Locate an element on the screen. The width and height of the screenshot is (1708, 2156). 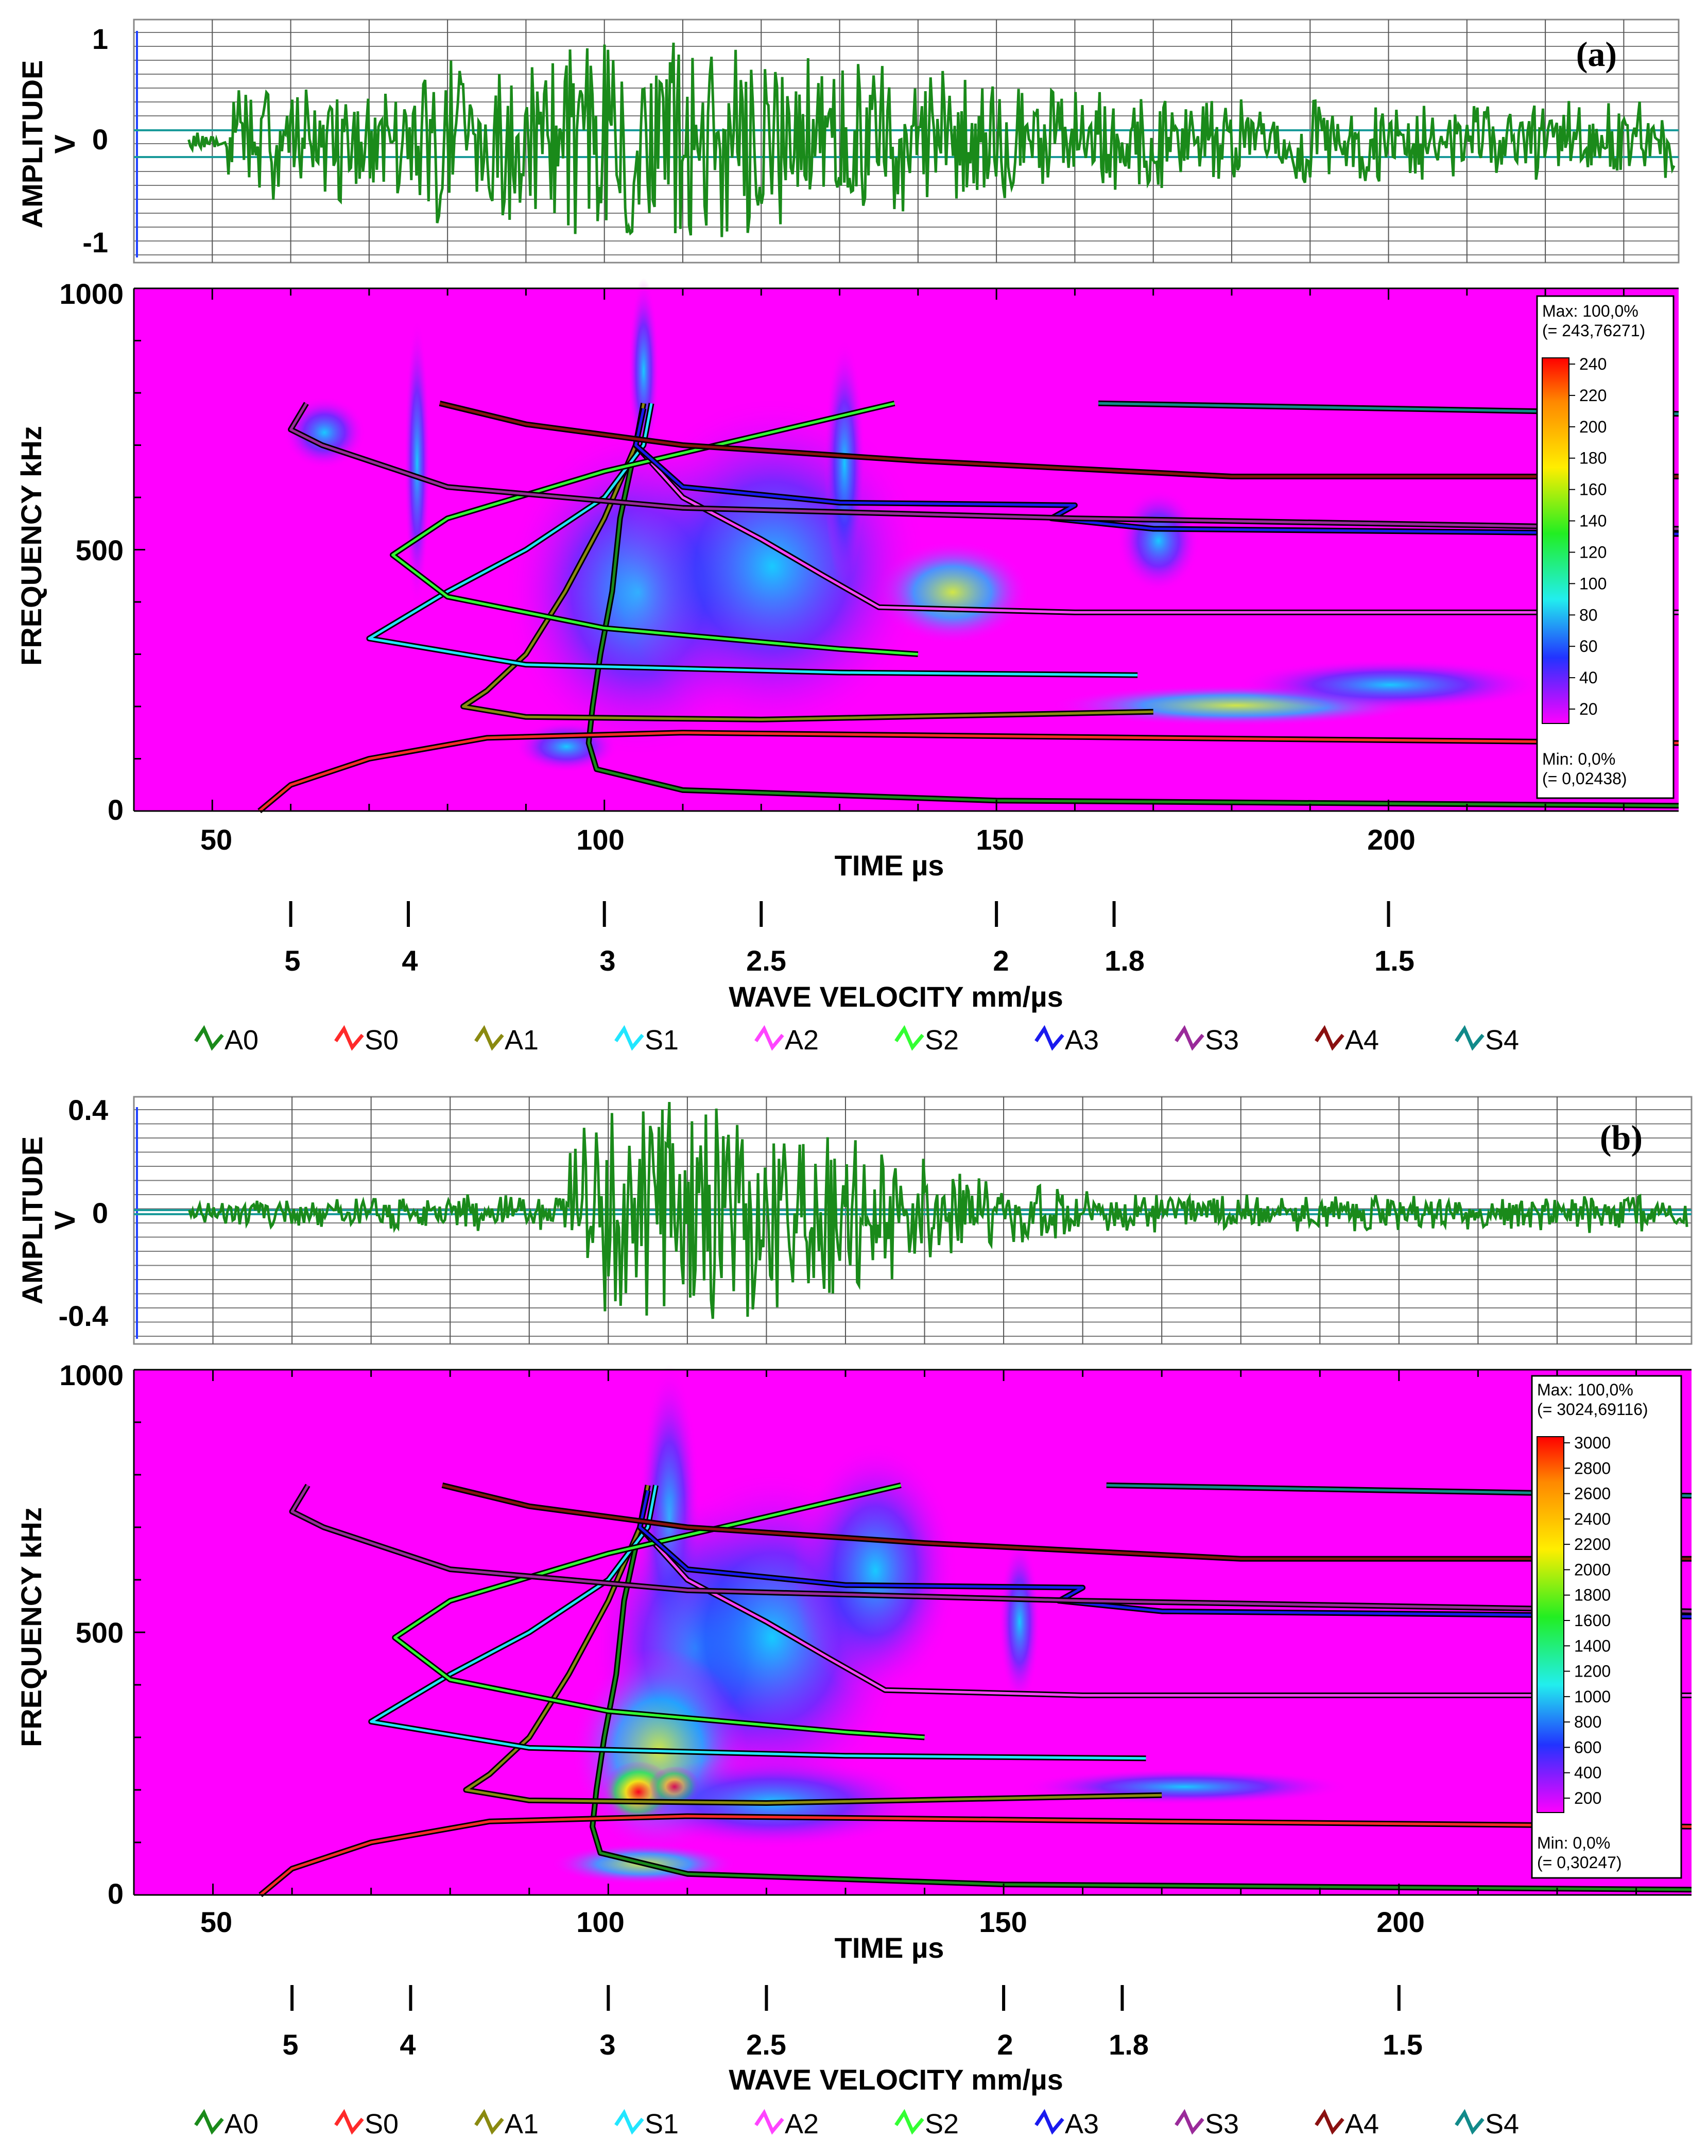
amplitude-unit-b: V is located at coordinates (64, 1220).